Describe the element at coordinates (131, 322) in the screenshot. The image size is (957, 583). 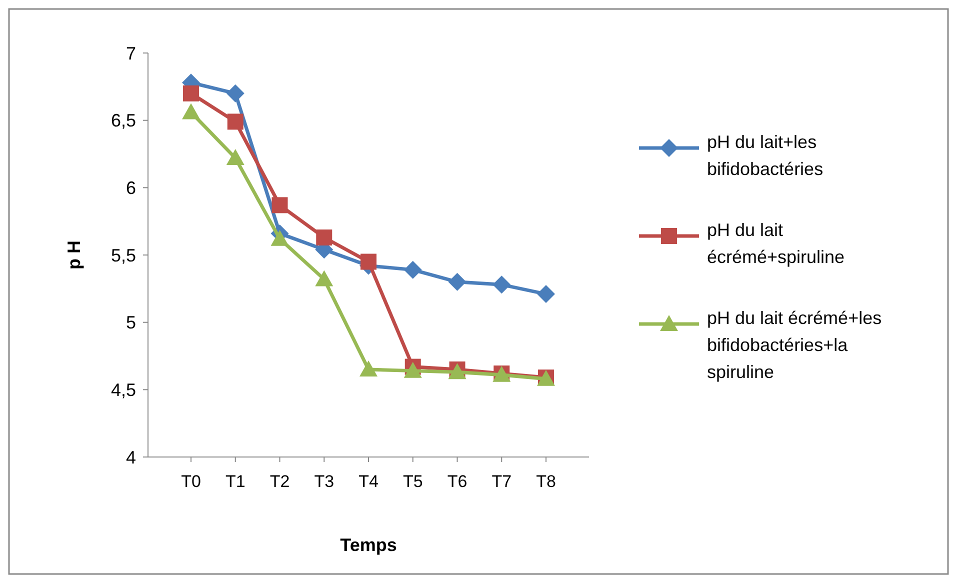
I see `y-tick-label: 5` at that location.